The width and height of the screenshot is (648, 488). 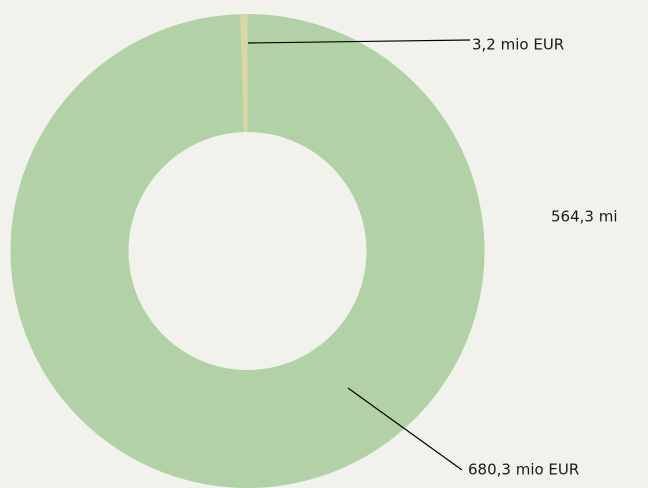 What do you see at coordinates (244, 73) in the screenshot?
I see `donut-segment` at bounding box center [244, 73].